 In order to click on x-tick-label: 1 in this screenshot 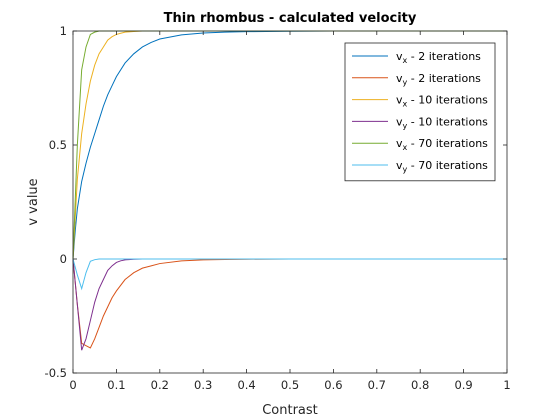, I will do `click(506, 385)`.